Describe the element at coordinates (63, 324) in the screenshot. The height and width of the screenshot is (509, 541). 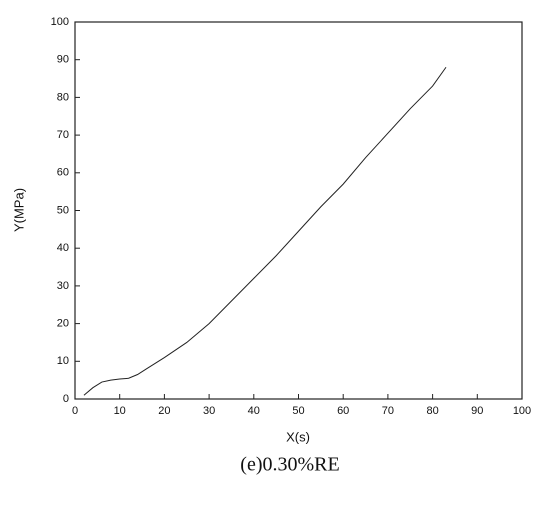
I see `y-tick-label: 20` at that location.